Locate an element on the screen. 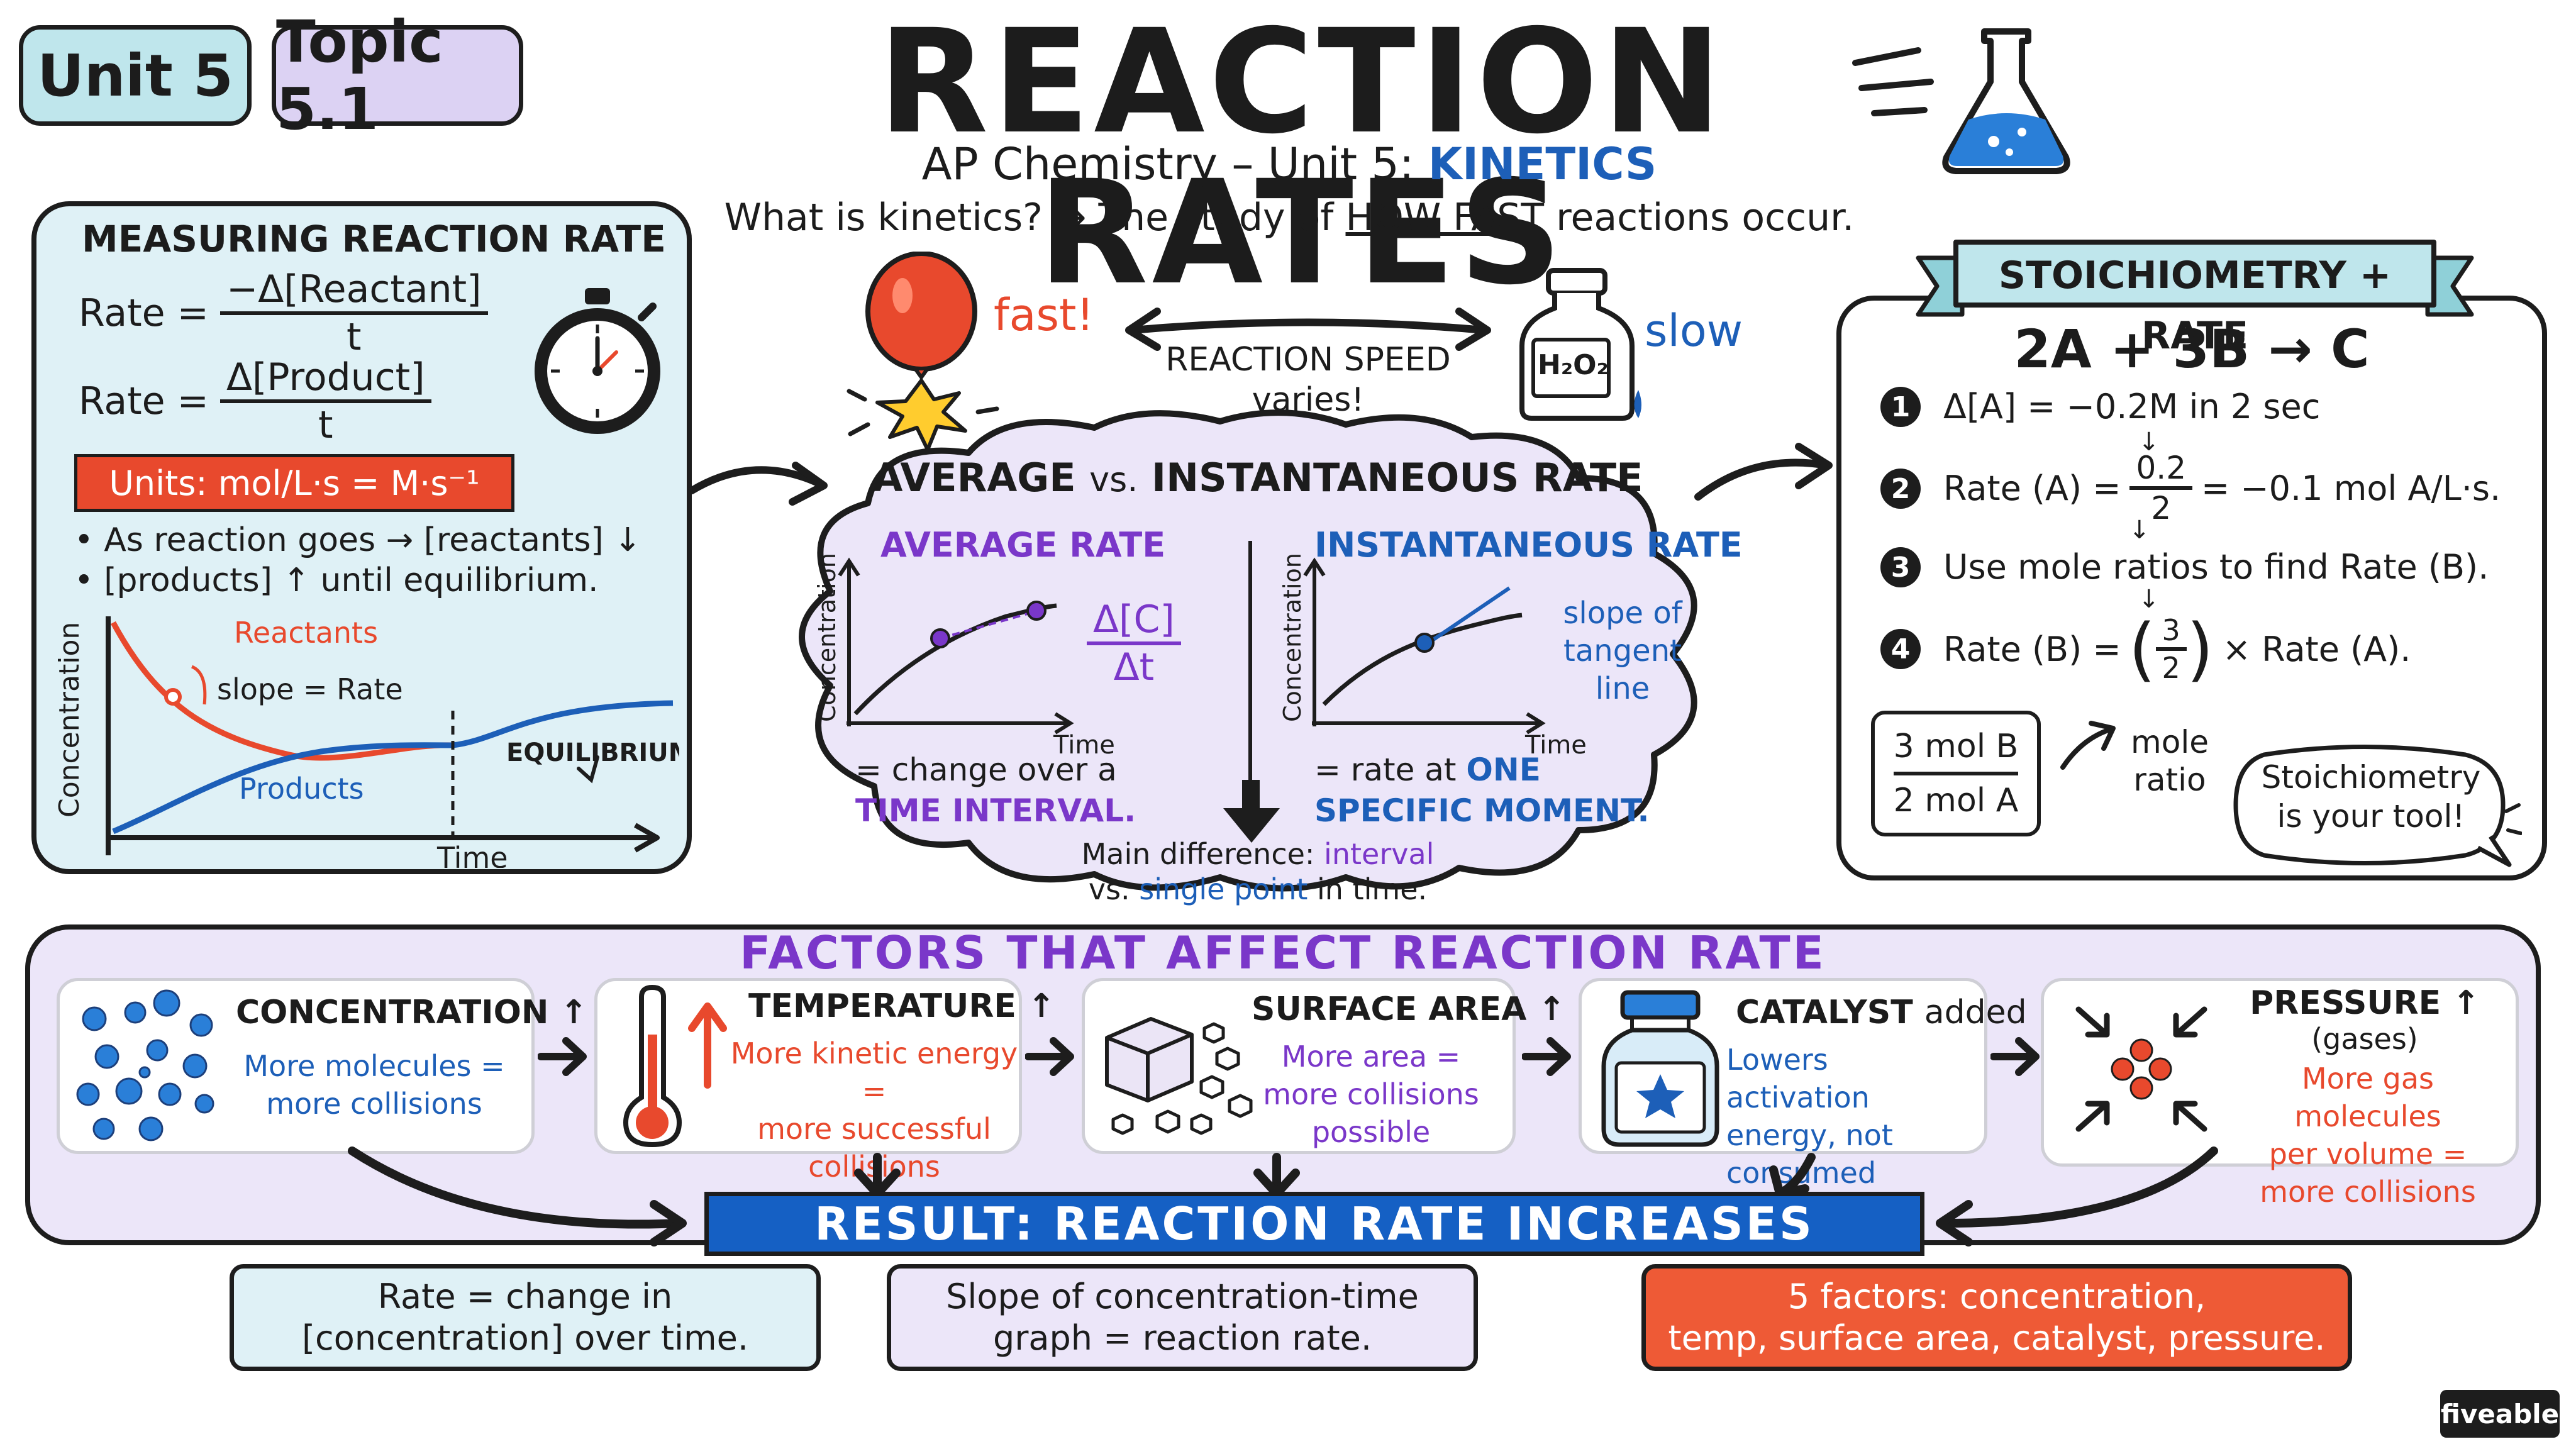  balloon-explosion-icon is located at coordinates (923, 352).